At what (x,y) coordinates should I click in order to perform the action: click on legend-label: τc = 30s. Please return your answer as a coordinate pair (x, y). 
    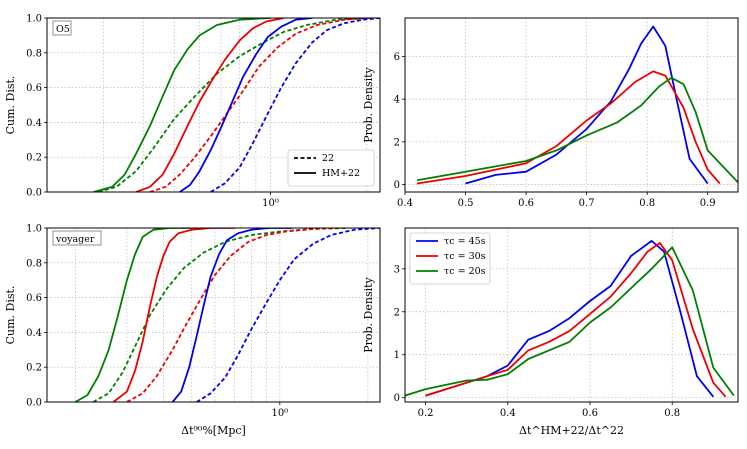
    Looking at the image, I should click on (465, 256).